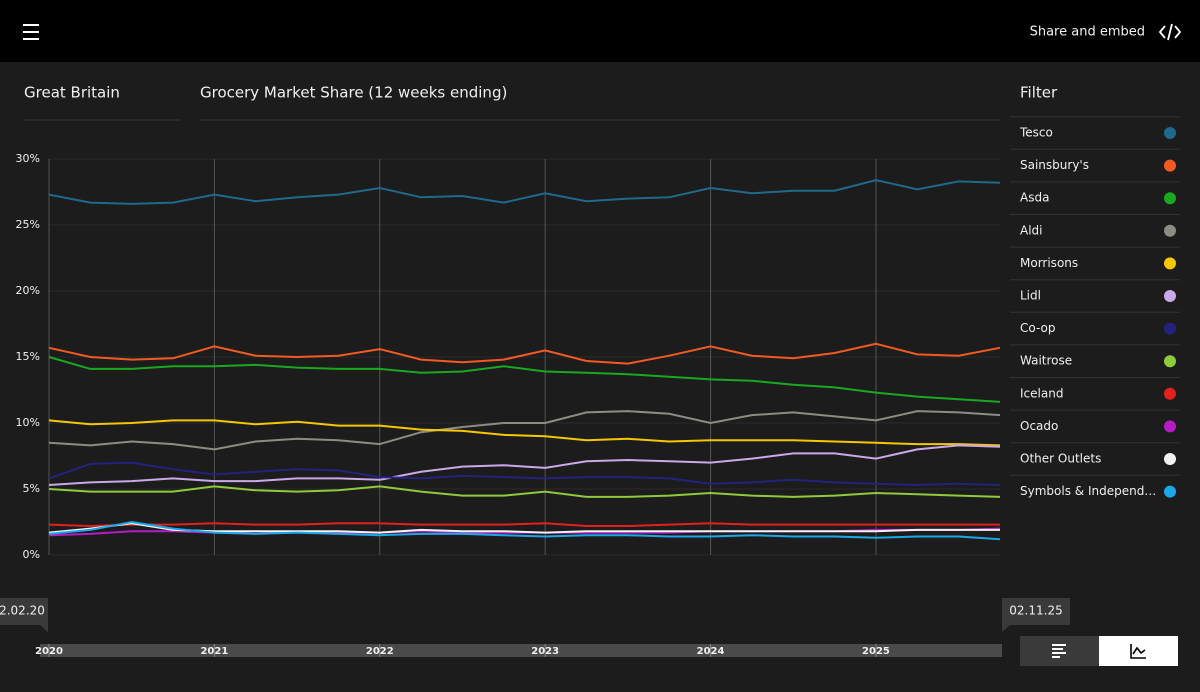  What do you see at coordinates (28, 224) in the screenshot?
I see `y-tick-label: 25%` at bounding box center [28, 224].